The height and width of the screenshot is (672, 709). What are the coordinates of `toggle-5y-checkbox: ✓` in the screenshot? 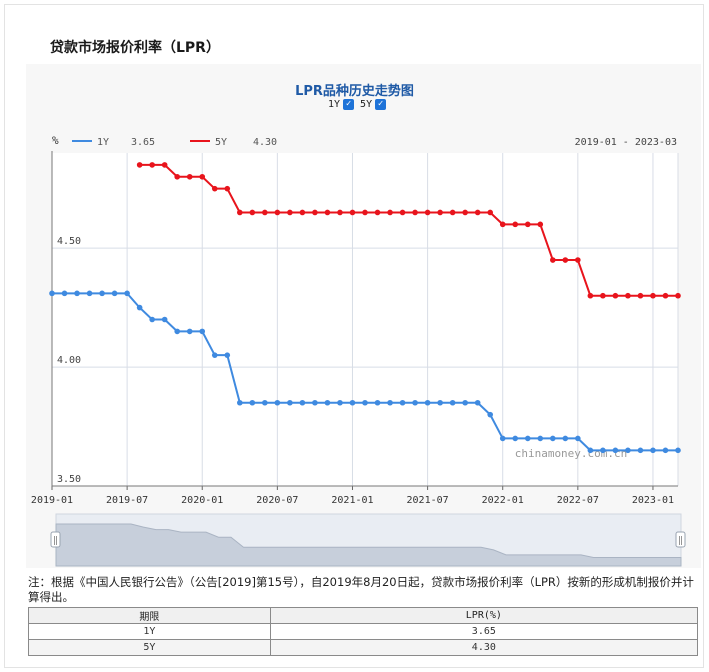 It's located at (381, 104).